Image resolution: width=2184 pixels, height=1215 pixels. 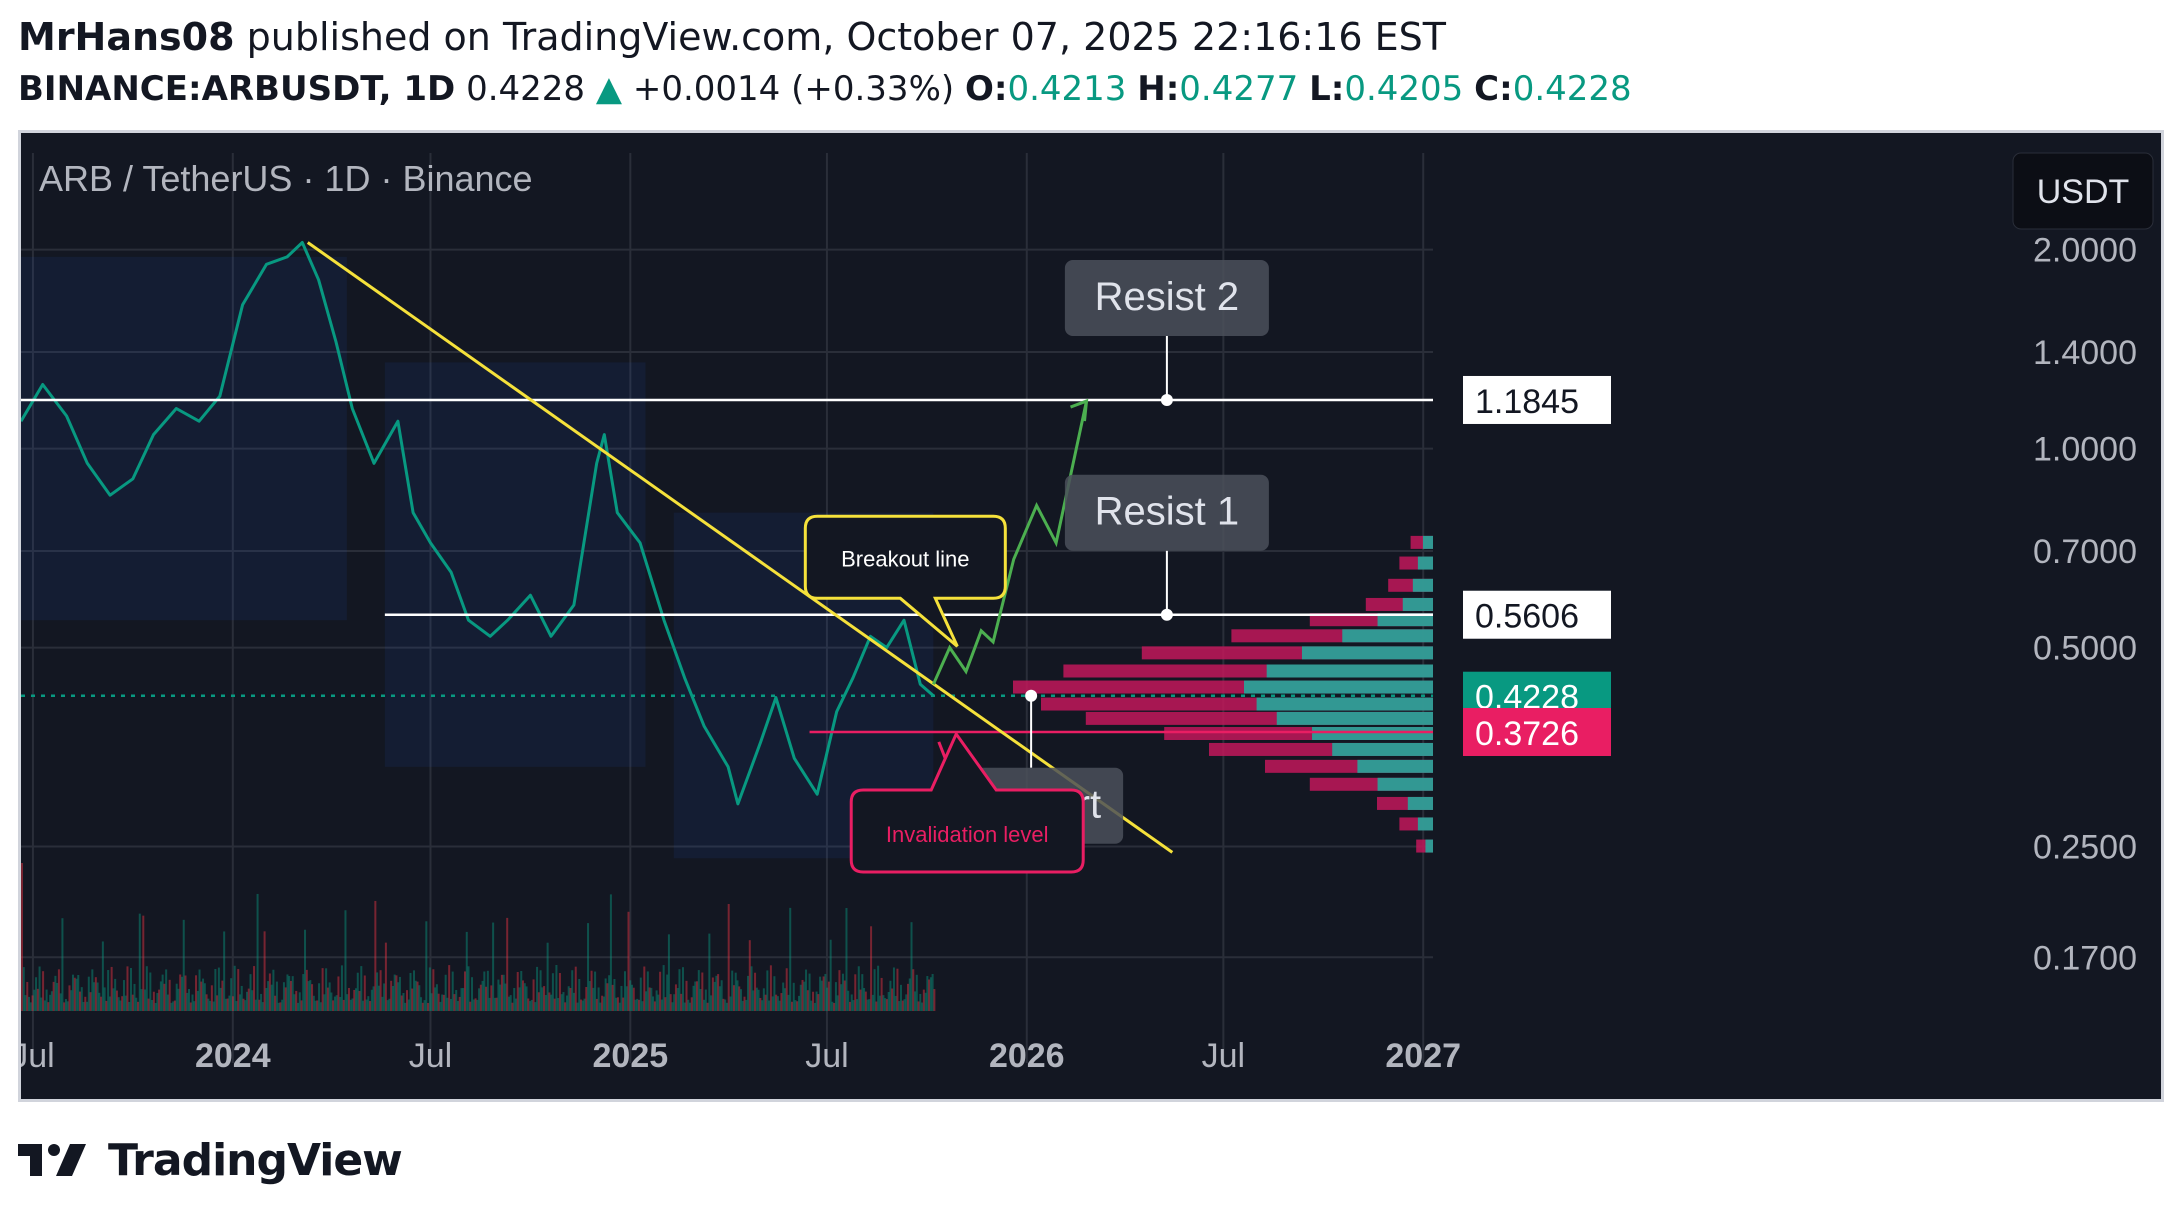 I want to click on low-value: 0.4205, so click(x=1404, y=89).